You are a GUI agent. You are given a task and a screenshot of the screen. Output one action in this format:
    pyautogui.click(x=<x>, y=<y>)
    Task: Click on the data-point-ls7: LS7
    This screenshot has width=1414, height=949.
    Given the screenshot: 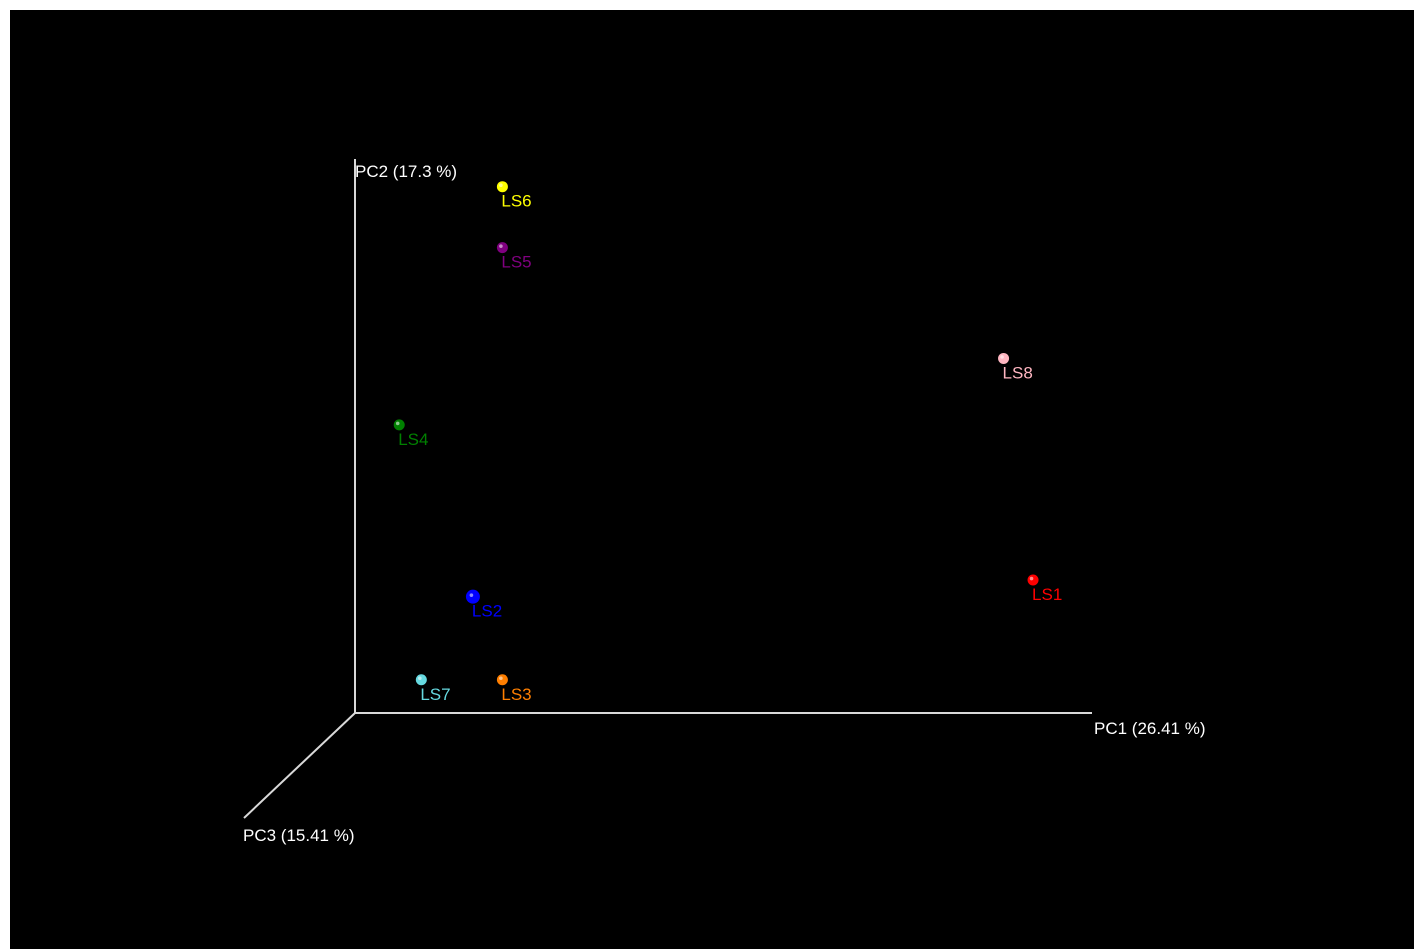 What is the action you would take?
    pyautogui.click(x=433, y=689)
    